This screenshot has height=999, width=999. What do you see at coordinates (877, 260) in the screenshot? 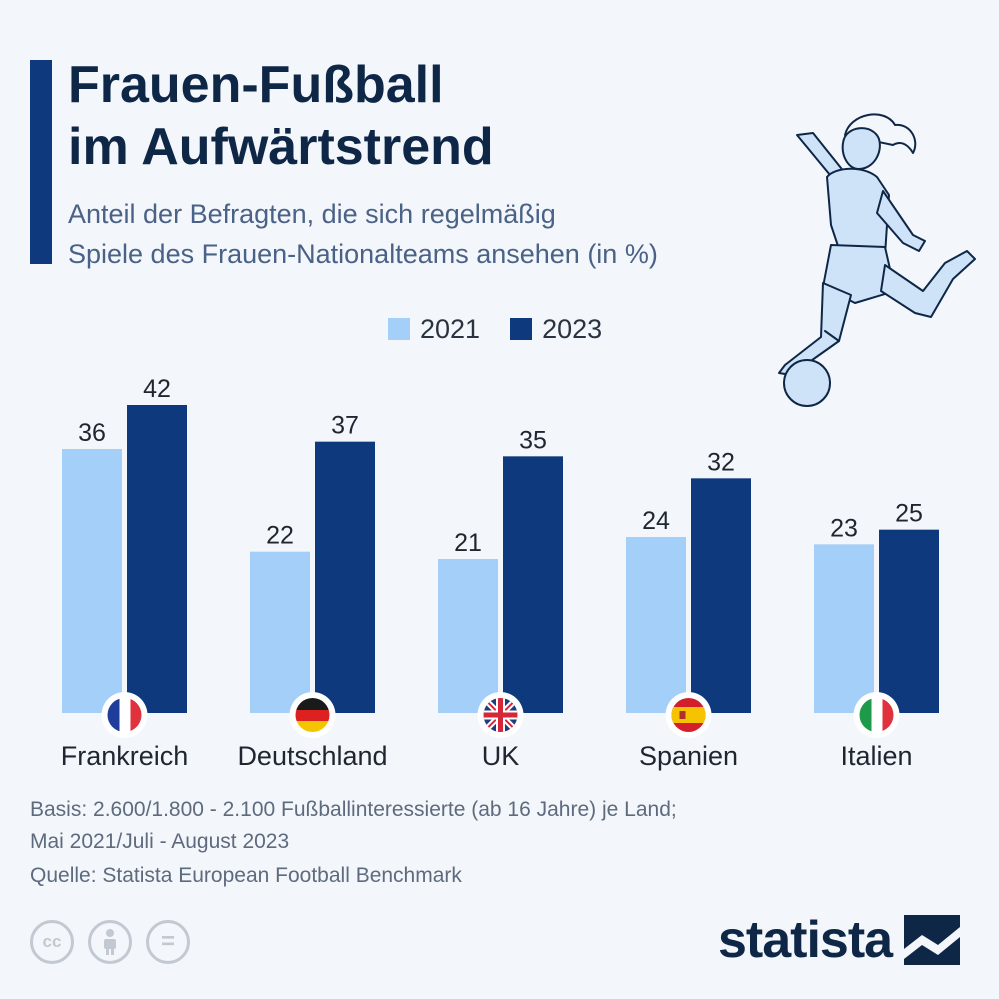
I see `football-player-illustration` at bounding box center [877, 260].